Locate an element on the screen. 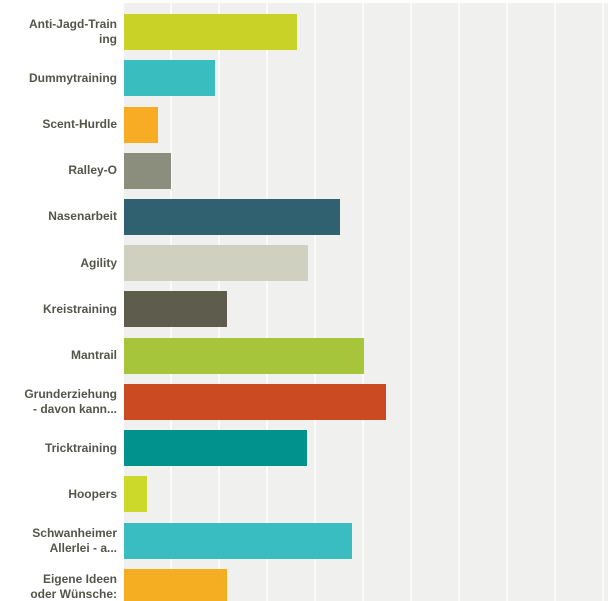  chart-row: Kreistraining is located at coordinates (307, 309).